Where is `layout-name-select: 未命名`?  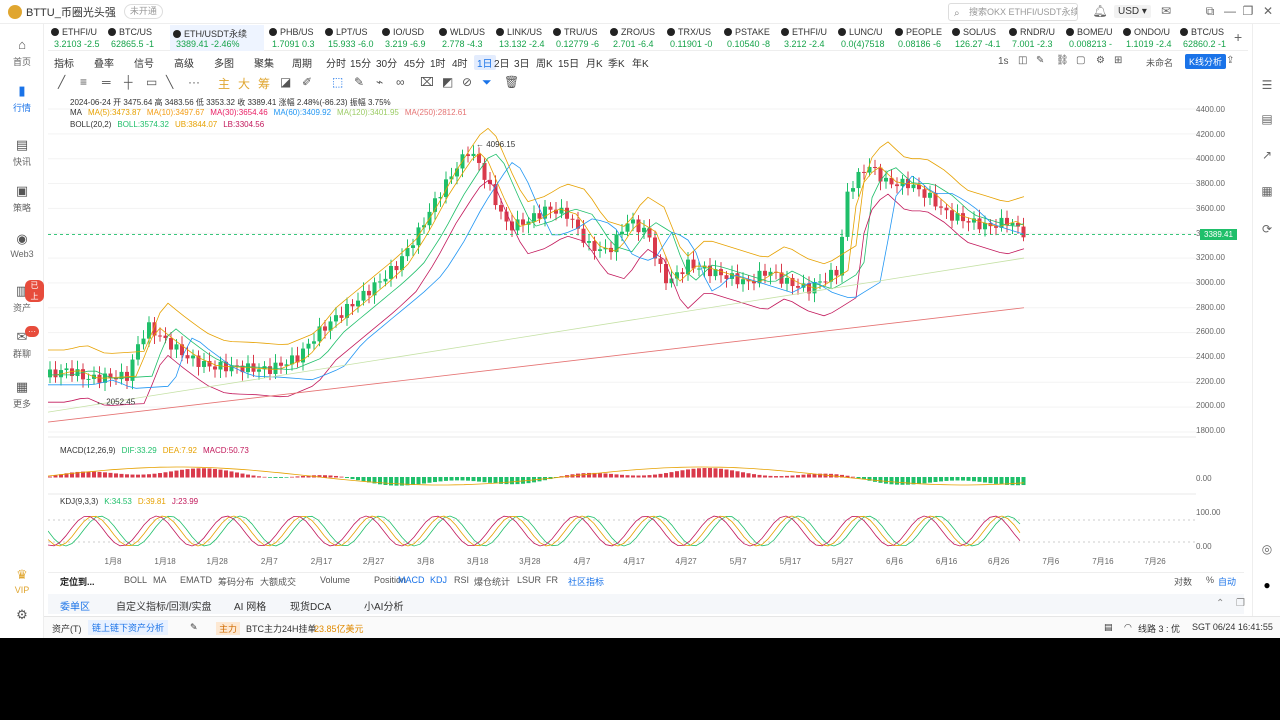 layout-name-select: 未命名 is located at coordinates (1160, 63).